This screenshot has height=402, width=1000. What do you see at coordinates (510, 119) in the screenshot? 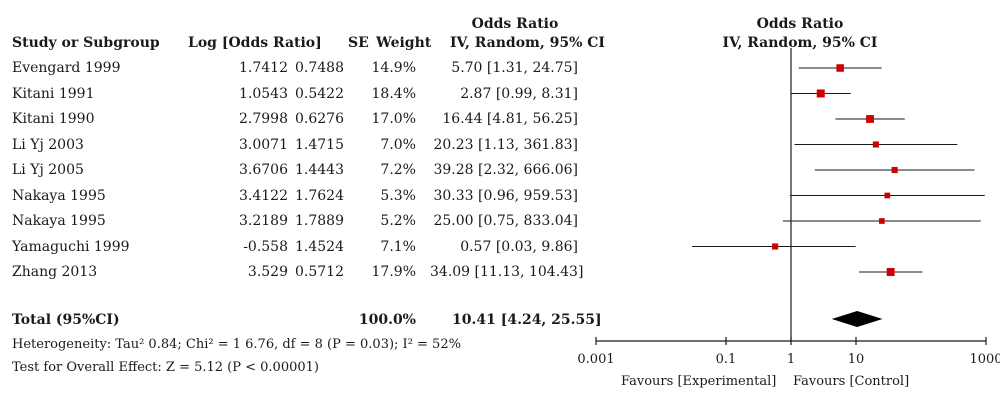
I see `ci-text: 16.44 [4.81, 56.25]` at bounding box center [510, 119].